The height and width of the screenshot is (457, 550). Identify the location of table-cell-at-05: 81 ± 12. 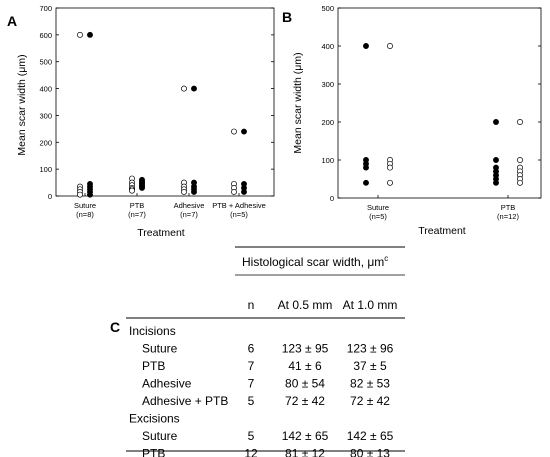
(305, 452).